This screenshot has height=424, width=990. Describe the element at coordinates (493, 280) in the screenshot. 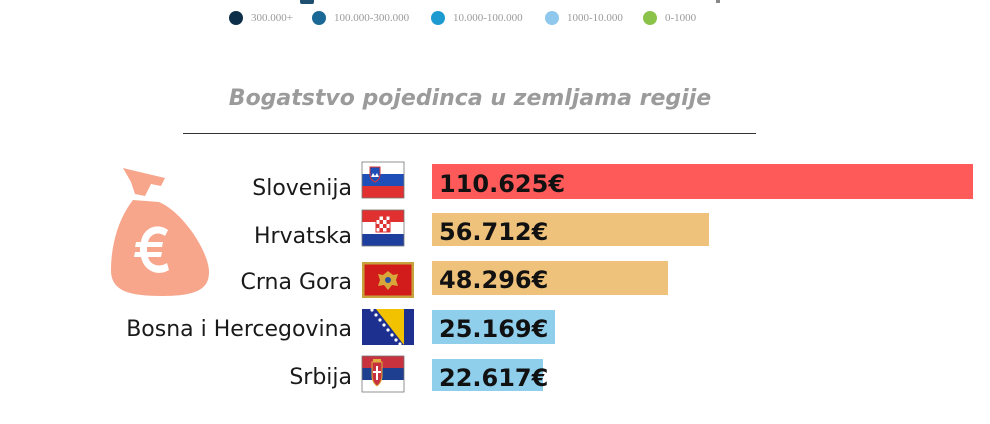

I see `value-label: 48.296€` at that location.